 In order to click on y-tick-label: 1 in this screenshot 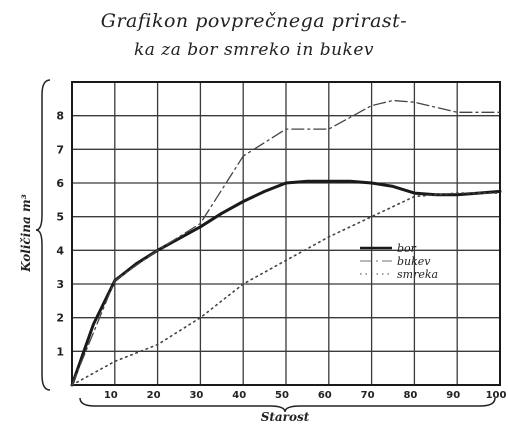, I will do `click(60, 351)`.